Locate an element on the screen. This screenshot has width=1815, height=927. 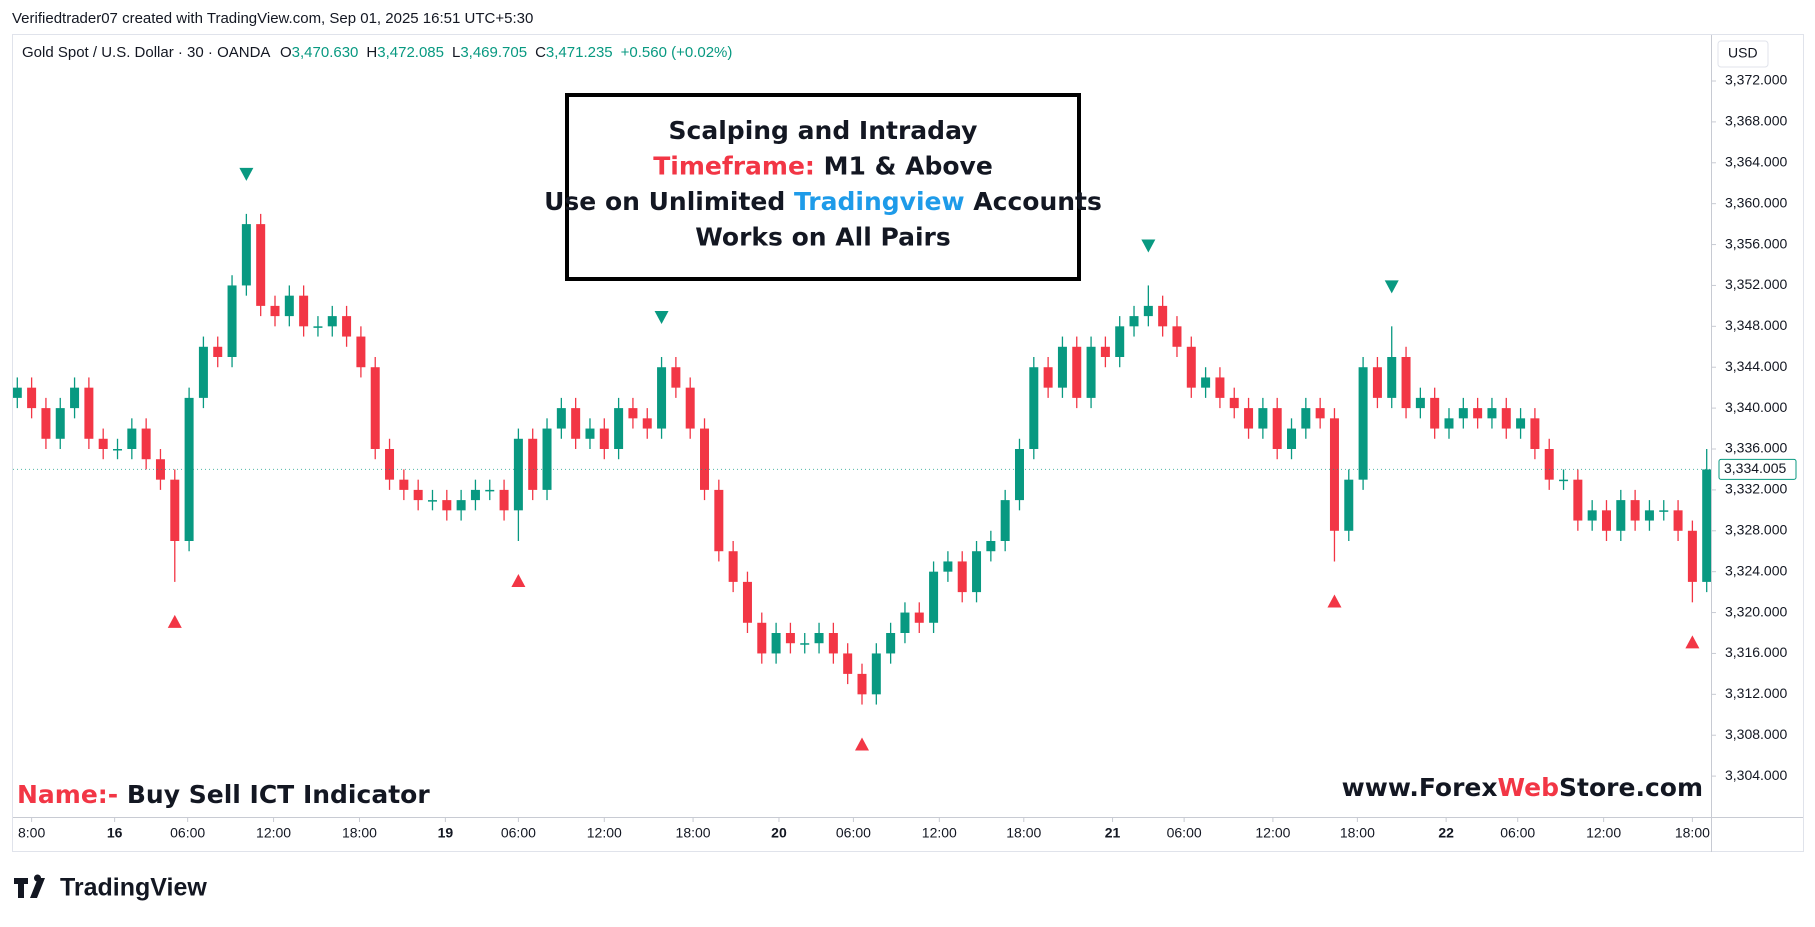
y-tick-label: 3,352.000 is located at coordinates (1756, 284).